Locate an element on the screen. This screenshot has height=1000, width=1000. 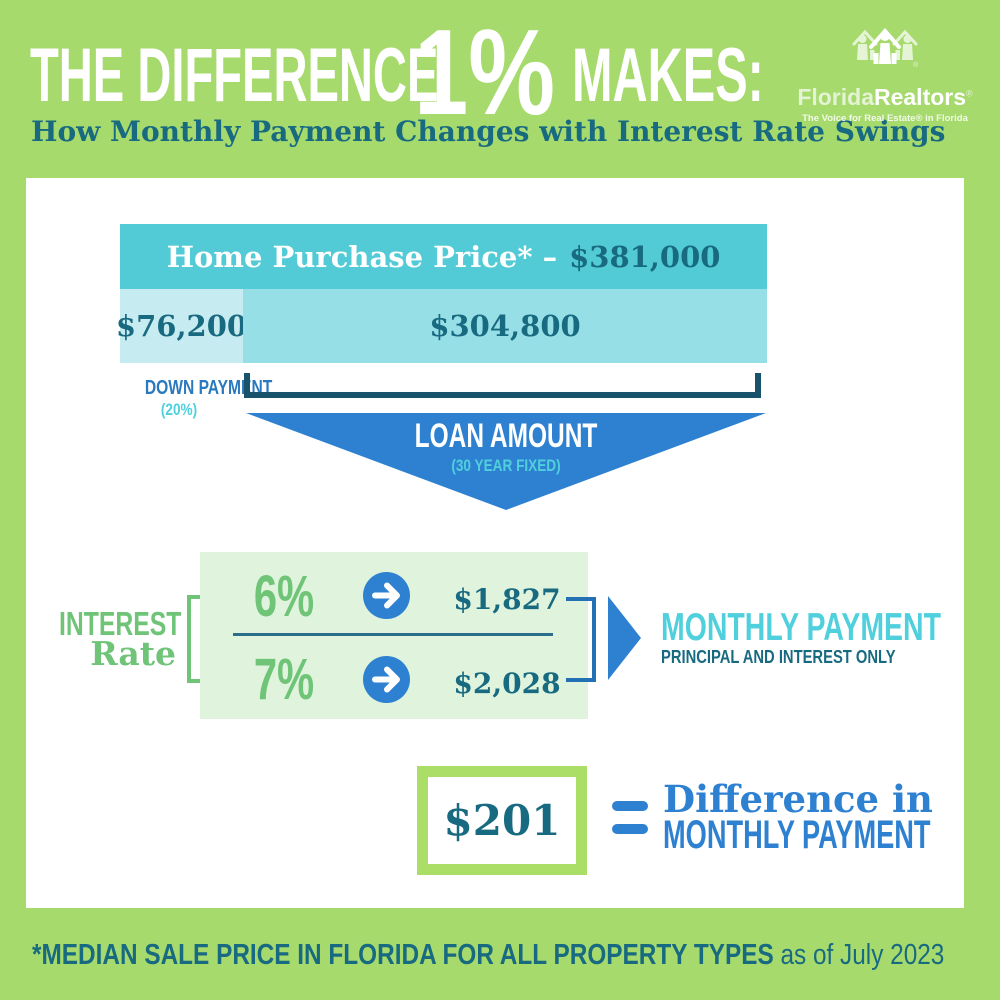
loan-amount-label: LOAN AMOUNT is located at coordinates (506, 436).